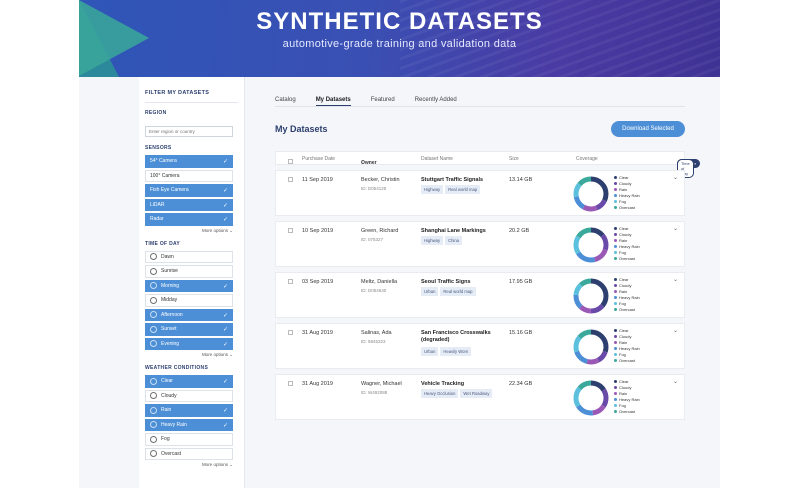 Image resolution: width=800 pixels, height=488 pixels. What do you see at coordinates (189, 231) in the screenshot?
I see `more-options-sensors: More options ⌄` at bounding box center [189, 231].